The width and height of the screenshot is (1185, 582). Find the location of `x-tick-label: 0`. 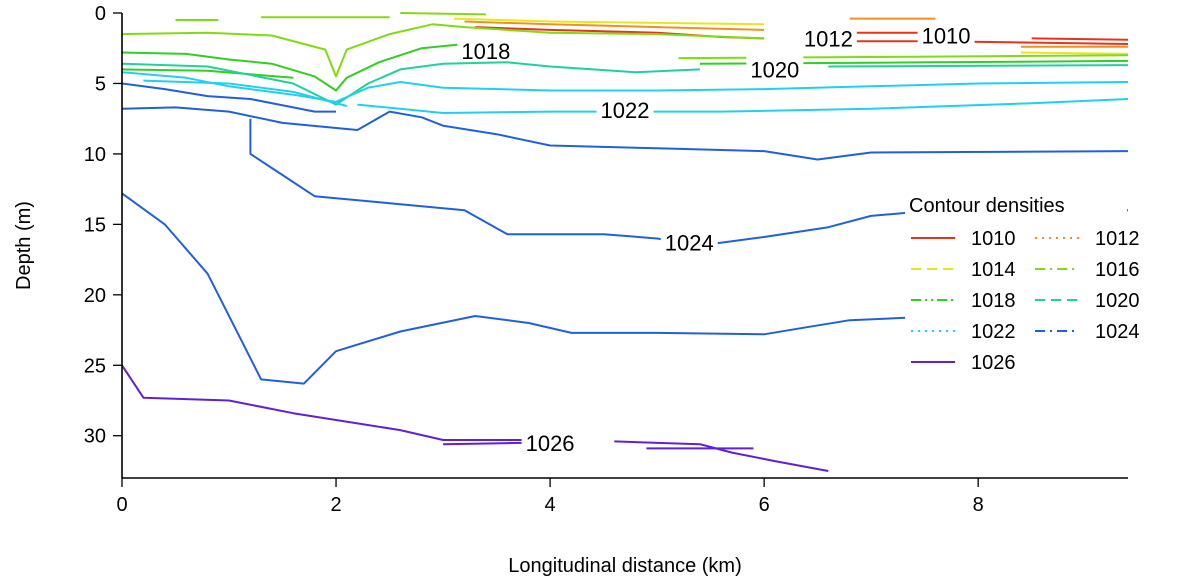

x-tick-label: 0 is located at coordinates (121, 505).